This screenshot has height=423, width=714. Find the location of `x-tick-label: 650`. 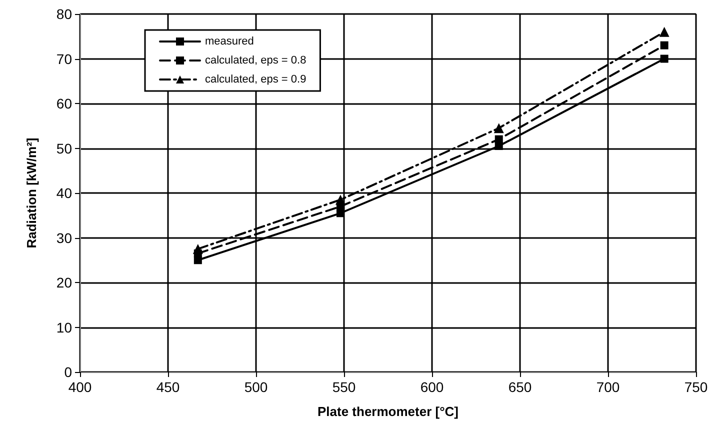

x-tick-label: 650 is located at coordinates (520, 387).